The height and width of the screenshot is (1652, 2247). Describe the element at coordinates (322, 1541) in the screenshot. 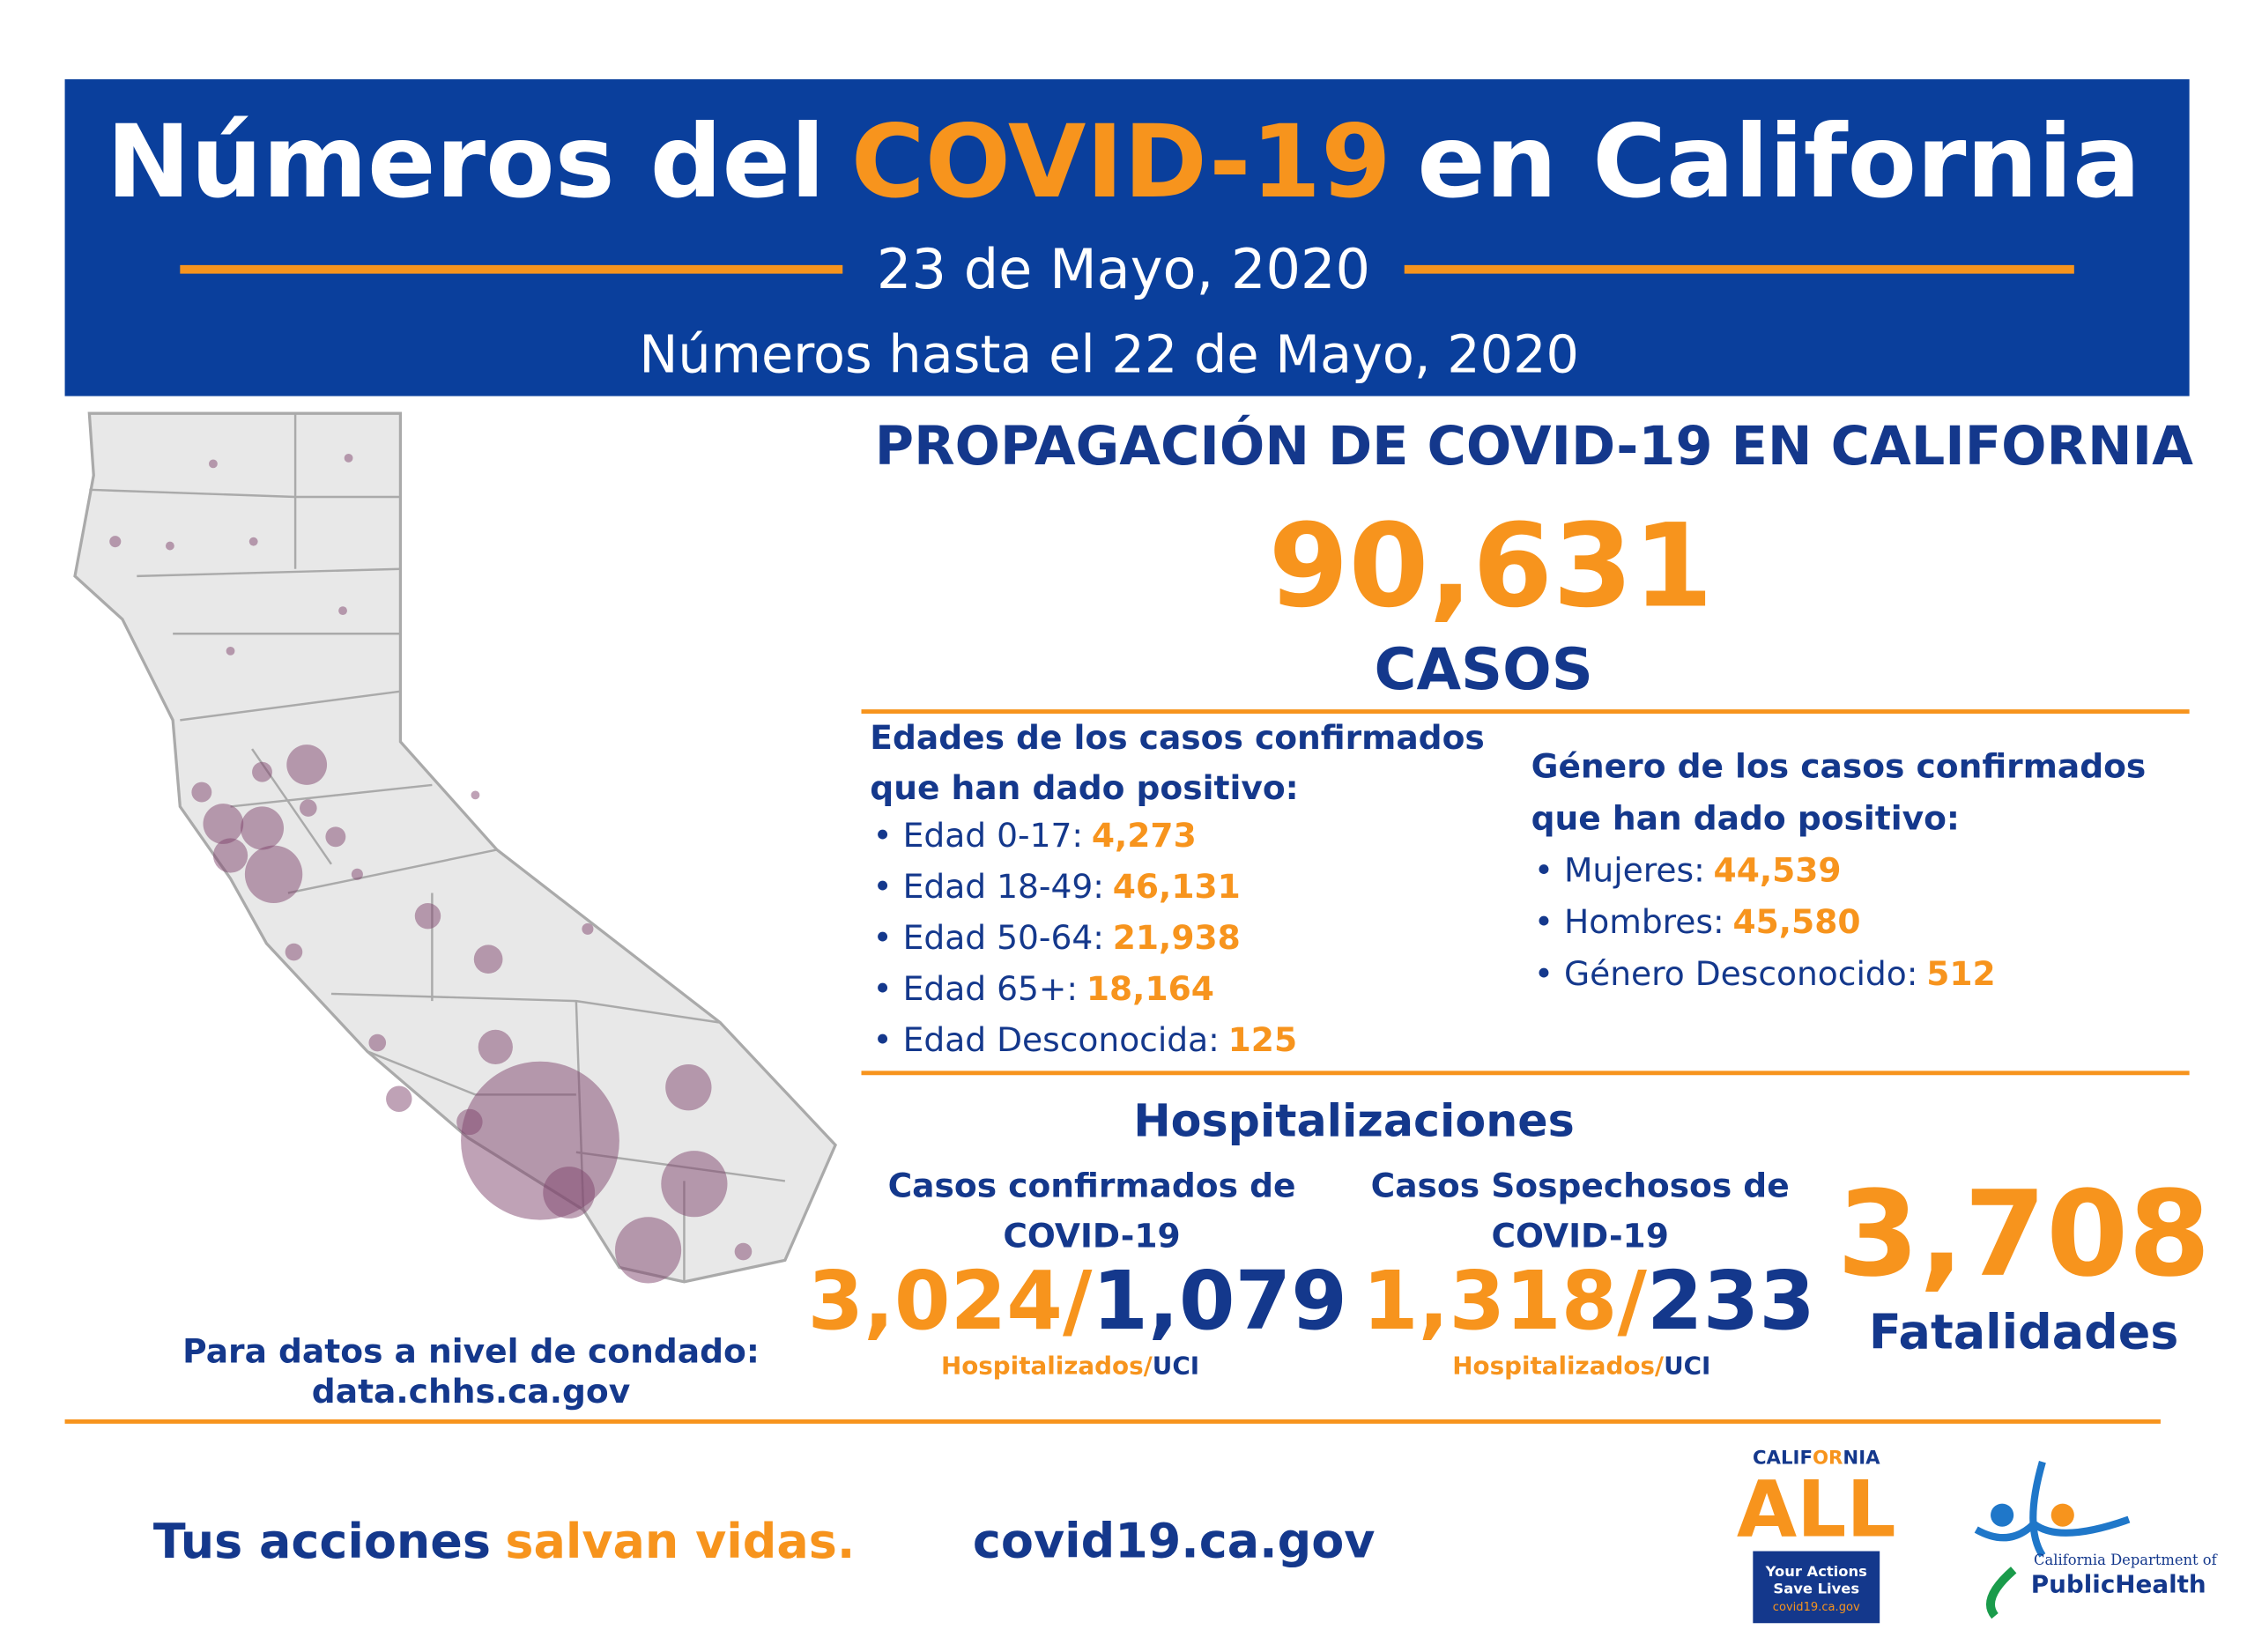

I see `slogan-start: Tus acciones` at that location.